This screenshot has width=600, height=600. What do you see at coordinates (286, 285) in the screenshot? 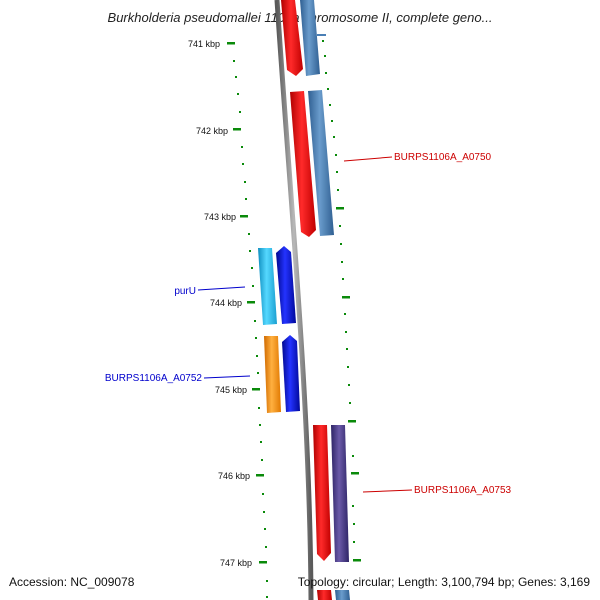
I see `gene-puru-partner` at bounding box center [286, 285].